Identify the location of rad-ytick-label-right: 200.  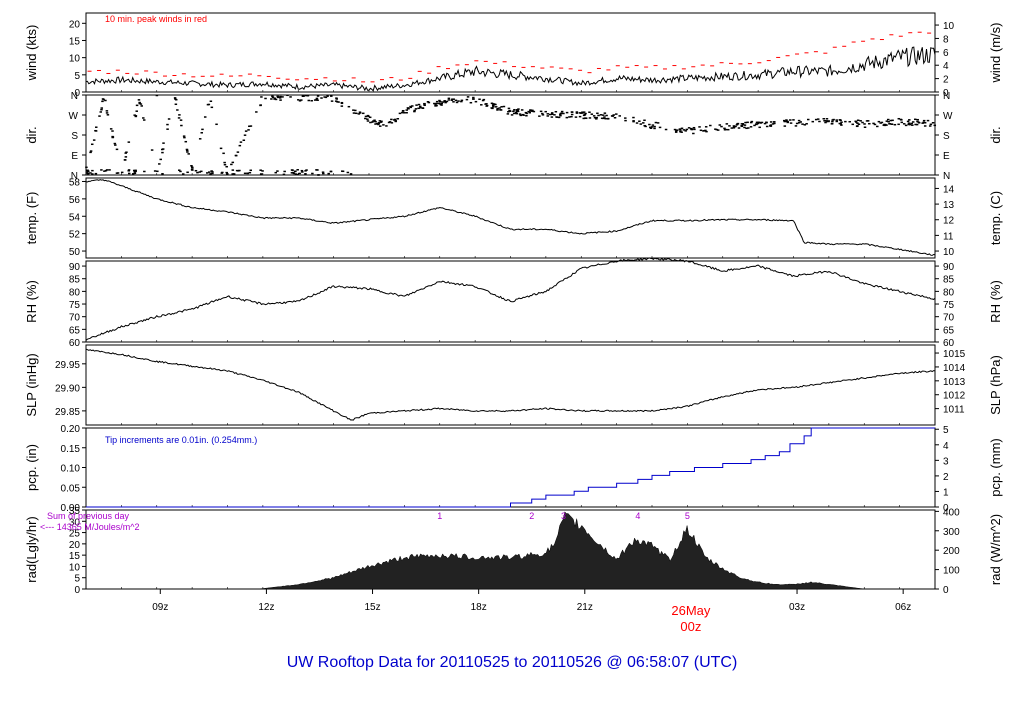
(951, 551).